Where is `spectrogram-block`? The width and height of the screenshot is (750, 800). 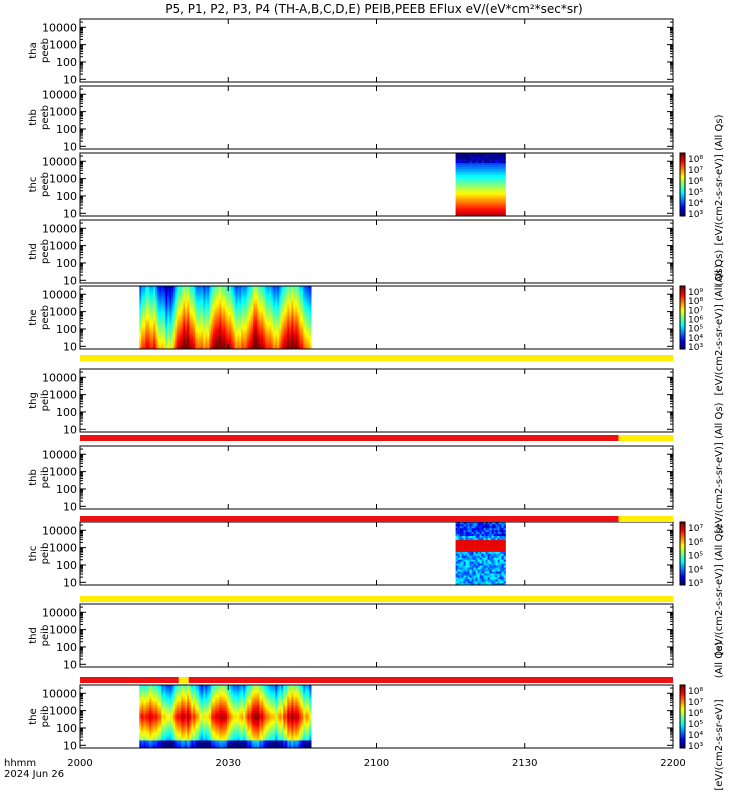
spectrogram-block is located at coordinates (480, 185).